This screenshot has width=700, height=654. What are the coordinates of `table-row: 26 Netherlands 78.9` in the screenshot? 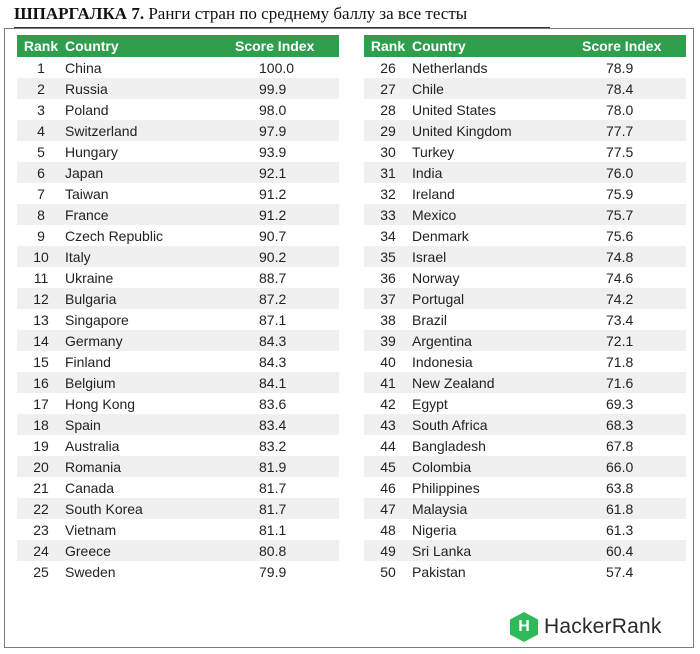 It's located at (525, 67).